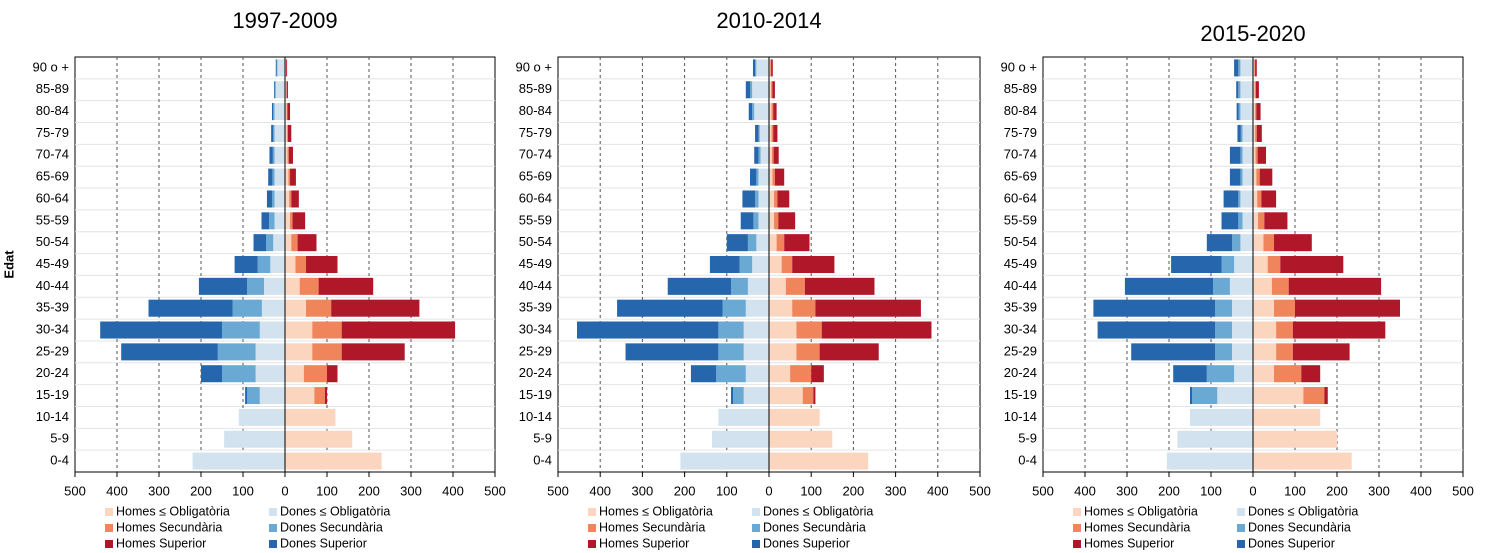 This screenshot has width=1491, height=553. Describe the element at coordinates (52, 328) in the screenshot. I see `y-tick-label: 30-34` at that location.